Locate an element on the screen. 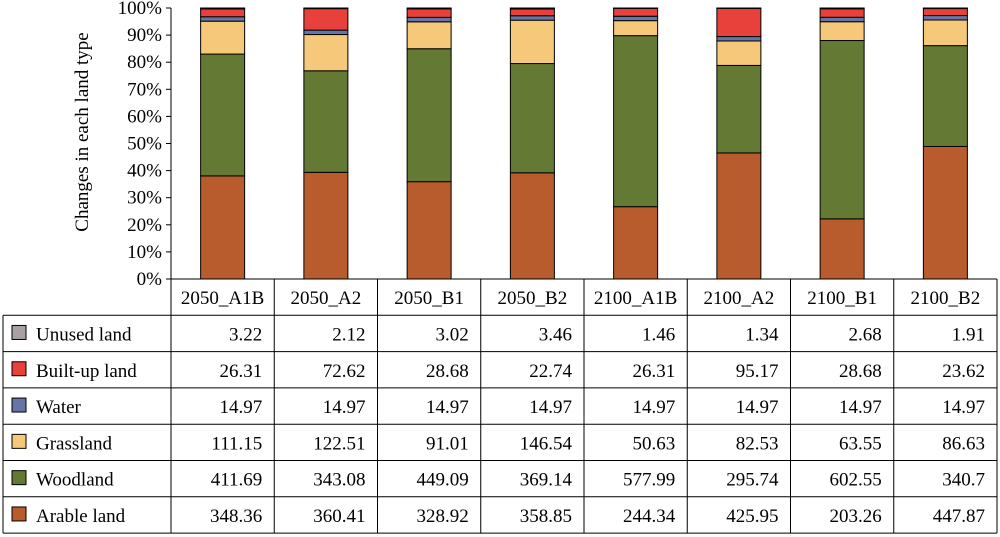 The image size is (1000, 537). table-cell: 343.08 is located at coordinates (339, 480).